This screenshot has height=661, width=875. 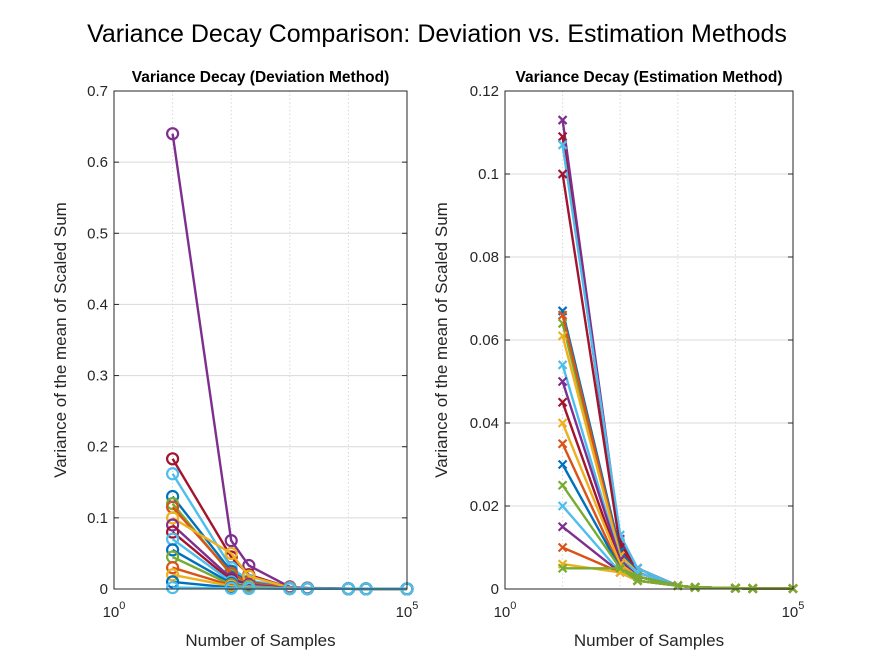 I want to click on y-tick-label: 0.12, so click(x=484, y=91).